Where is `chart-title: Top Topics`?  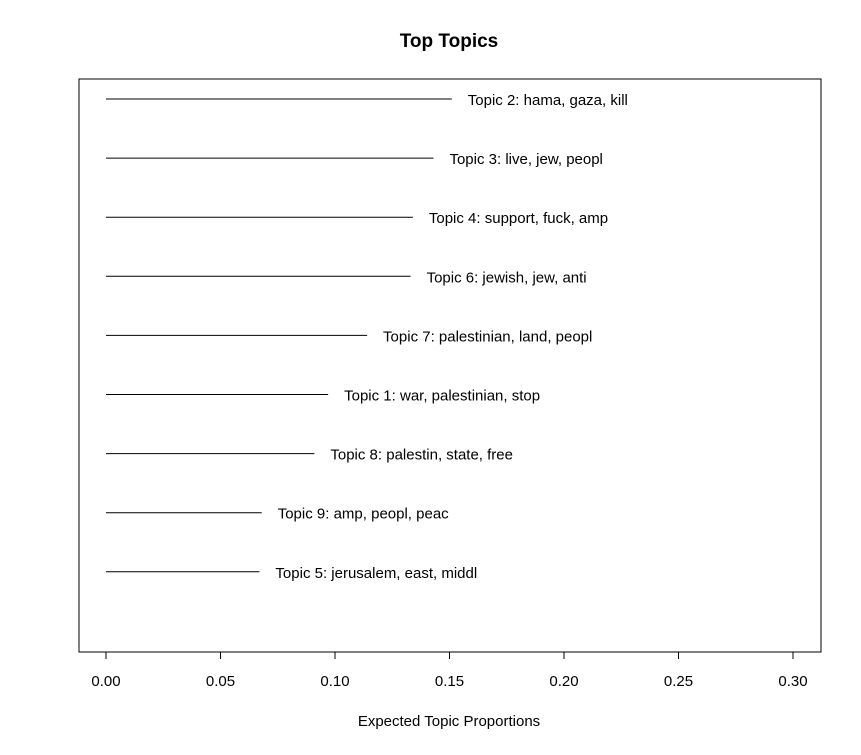
chart-title: Top Topics is located at coordinates (449, 41).